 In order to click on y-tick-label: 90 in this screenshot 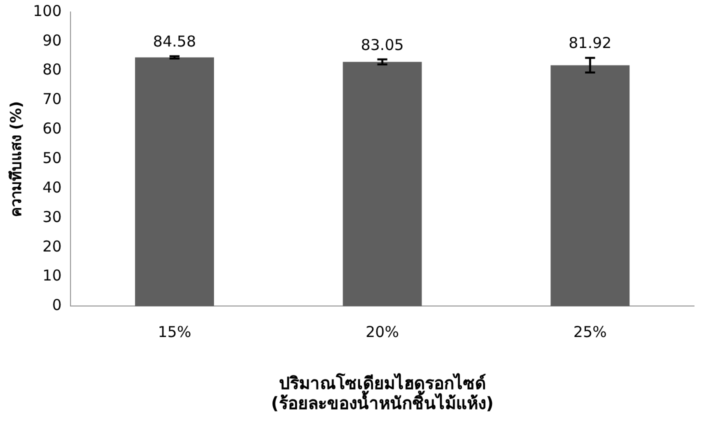, I will do `click(52, 40)`.